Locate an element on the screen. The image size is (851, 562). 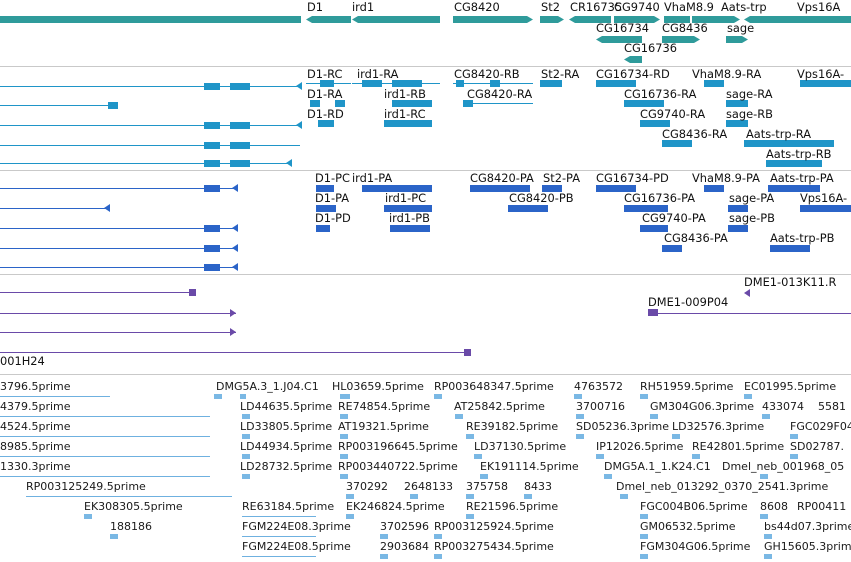
protein-label: ird1-PC is located at coordinates (406, 198).